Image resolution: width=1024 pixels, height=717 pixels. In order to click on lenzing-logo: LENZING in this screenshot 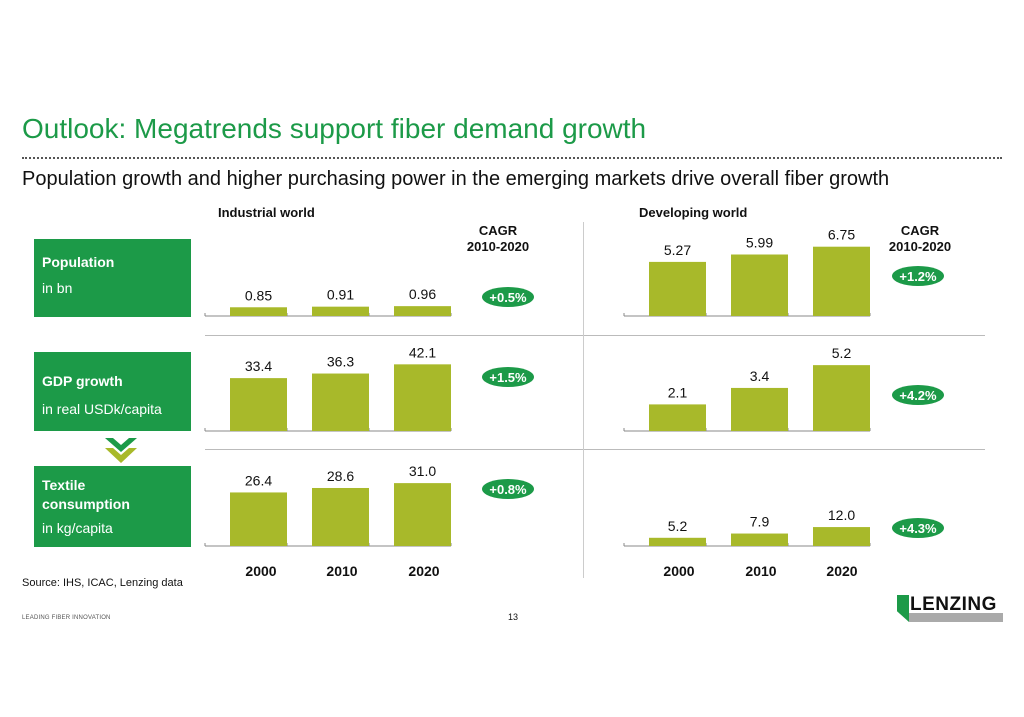, I will do `click(950, 609)`.